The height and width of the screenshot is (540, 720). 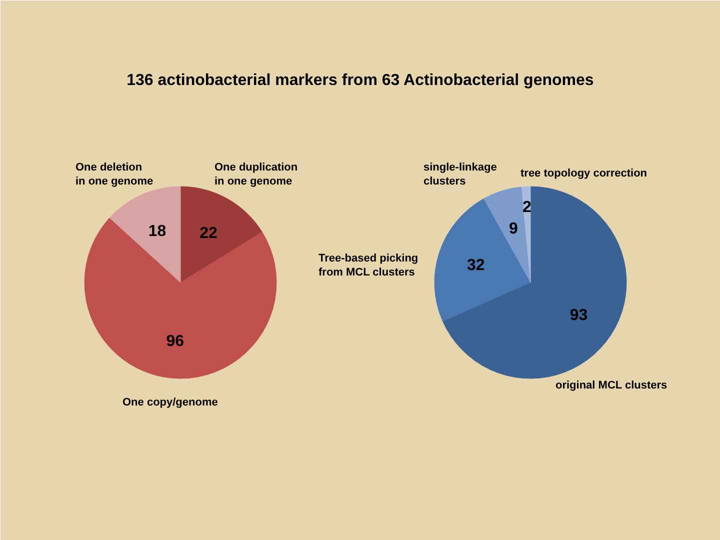 I want to click on data-label: 18, so click(x=157, y=231).